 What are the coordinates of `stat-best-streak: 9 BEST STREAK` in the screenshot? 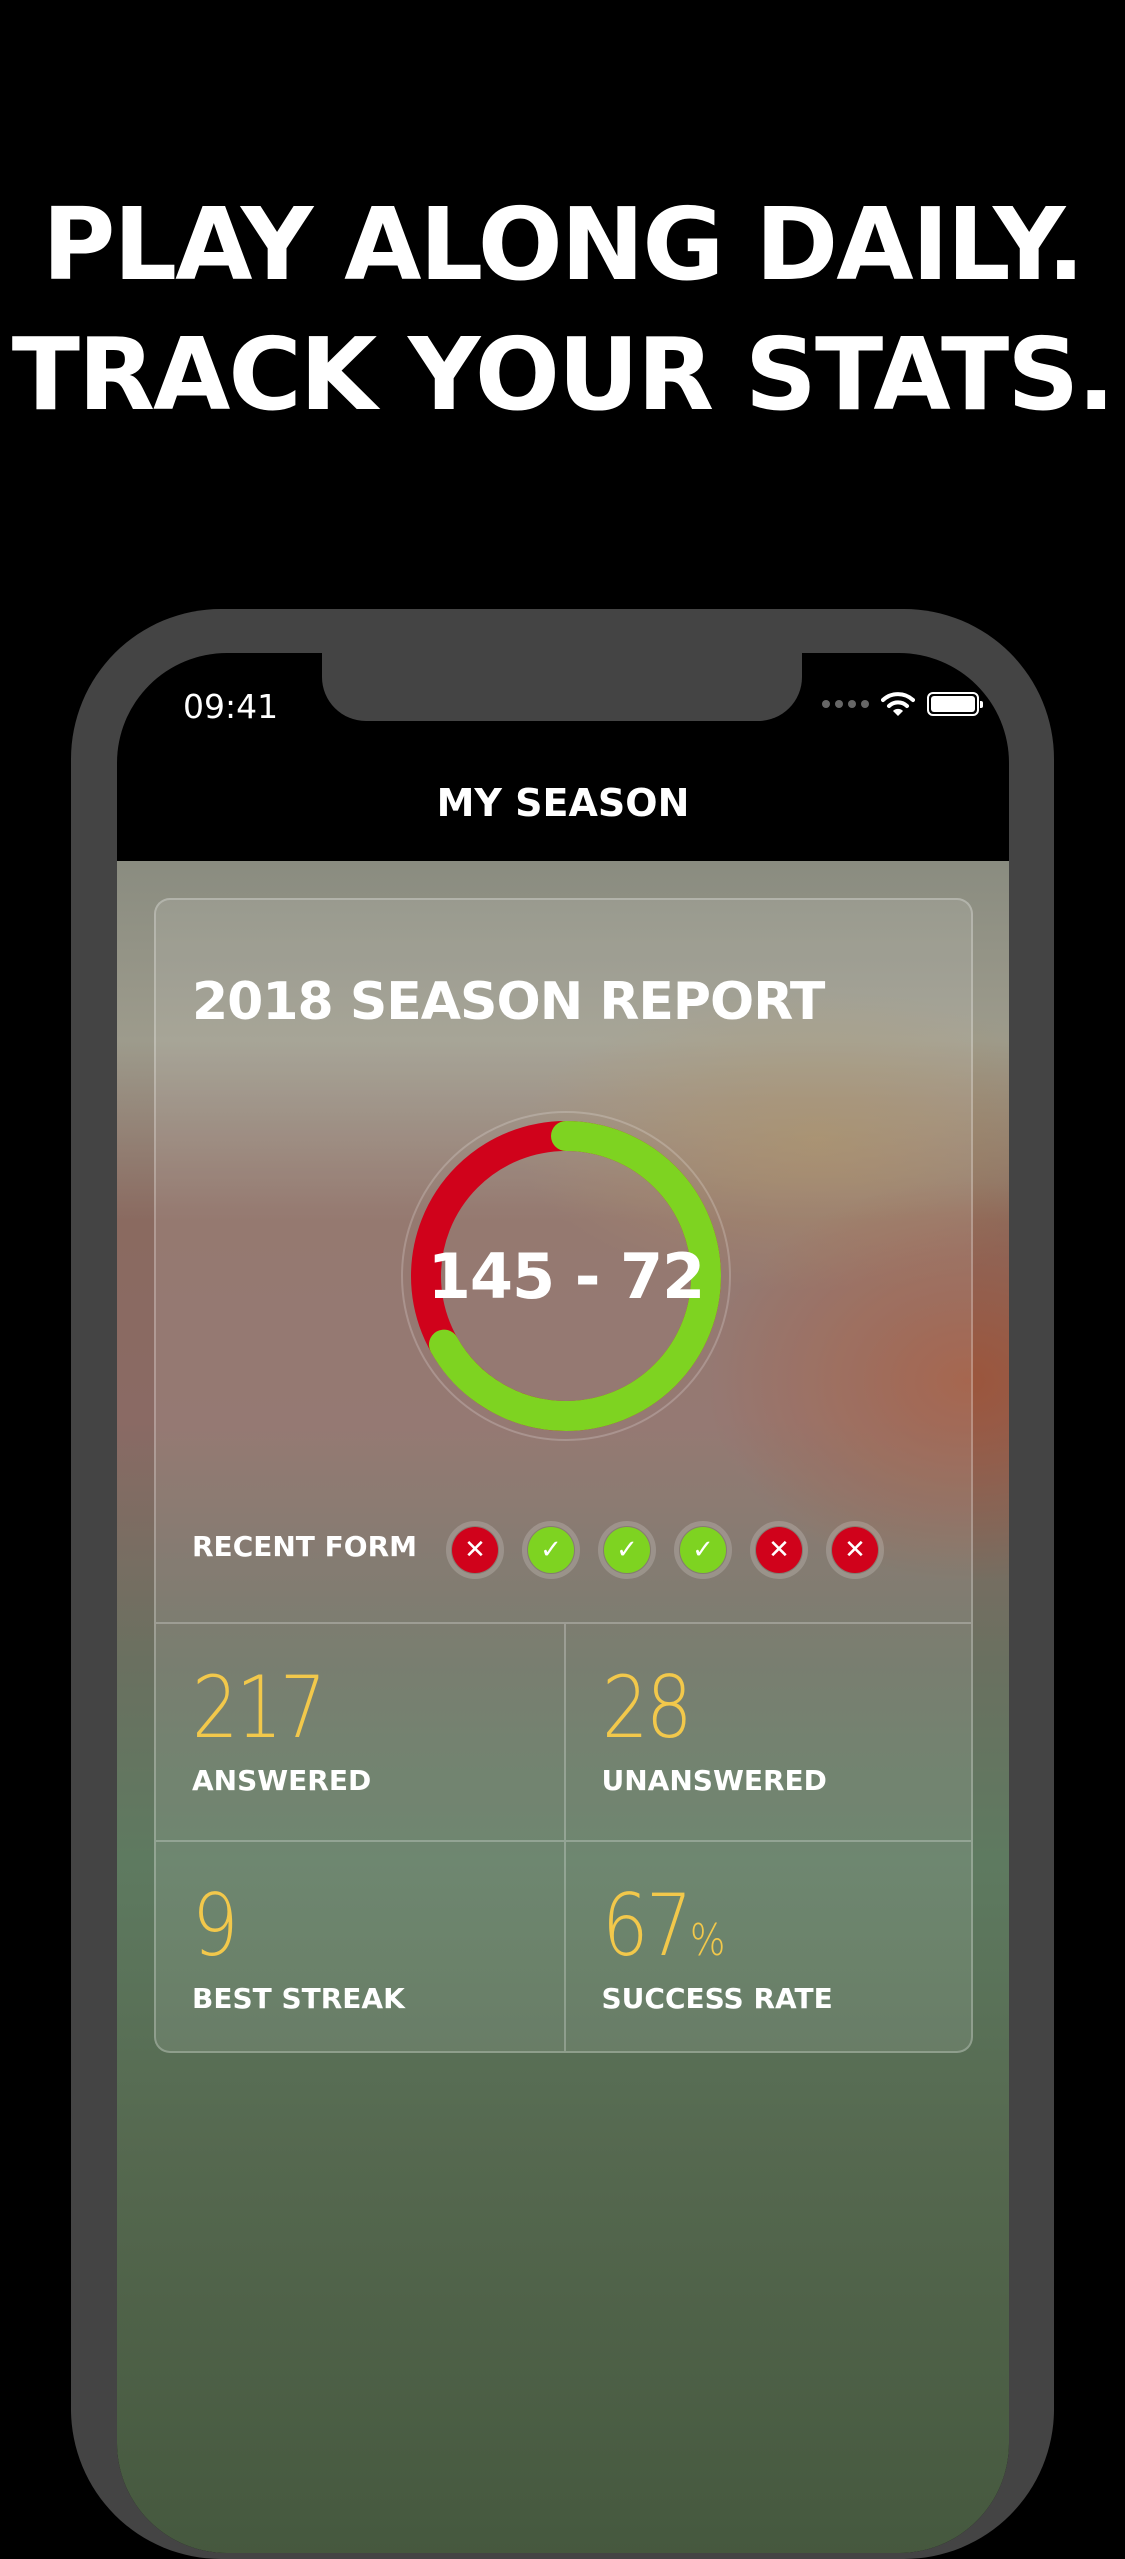 It's located at (360, 1945).